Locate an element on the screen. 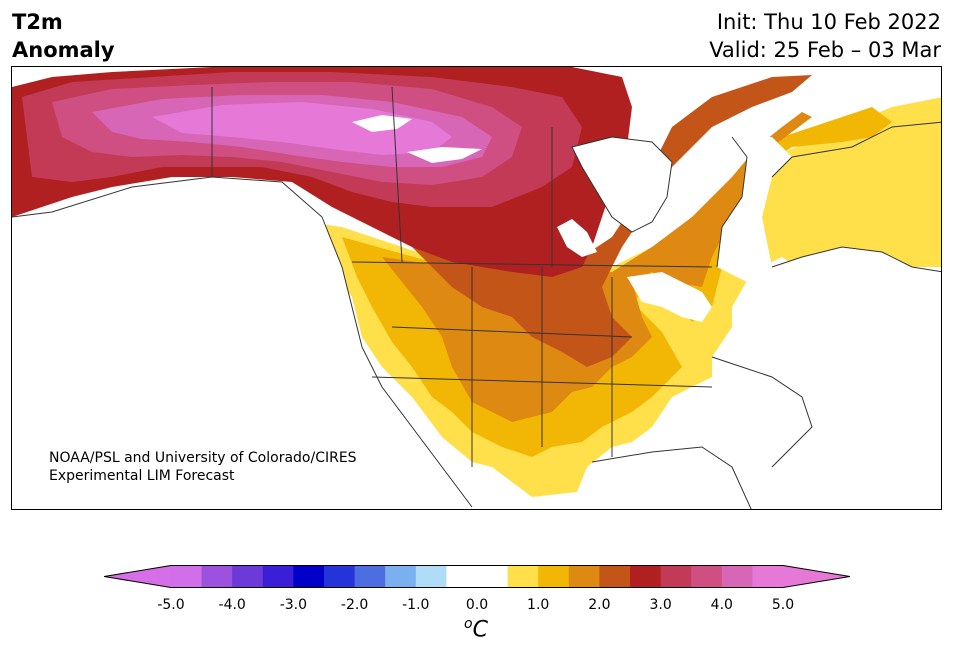 This screenshot has width=953, height=656. title-variable: T2m is located at coordinates (37, 22).